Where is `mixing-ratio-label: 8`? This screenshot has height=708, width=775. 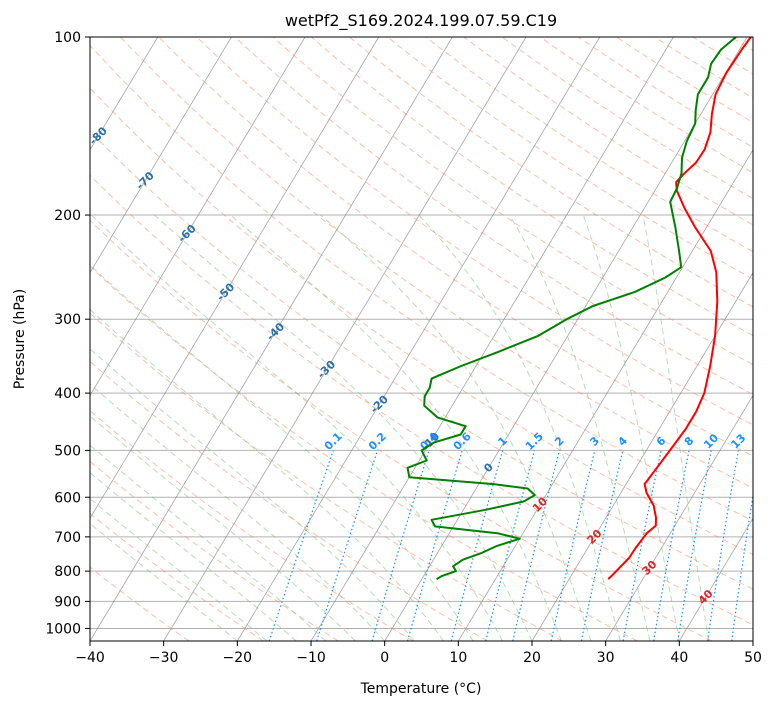
mixing-ratio-label: 8 is located at coordinates (689, 441).